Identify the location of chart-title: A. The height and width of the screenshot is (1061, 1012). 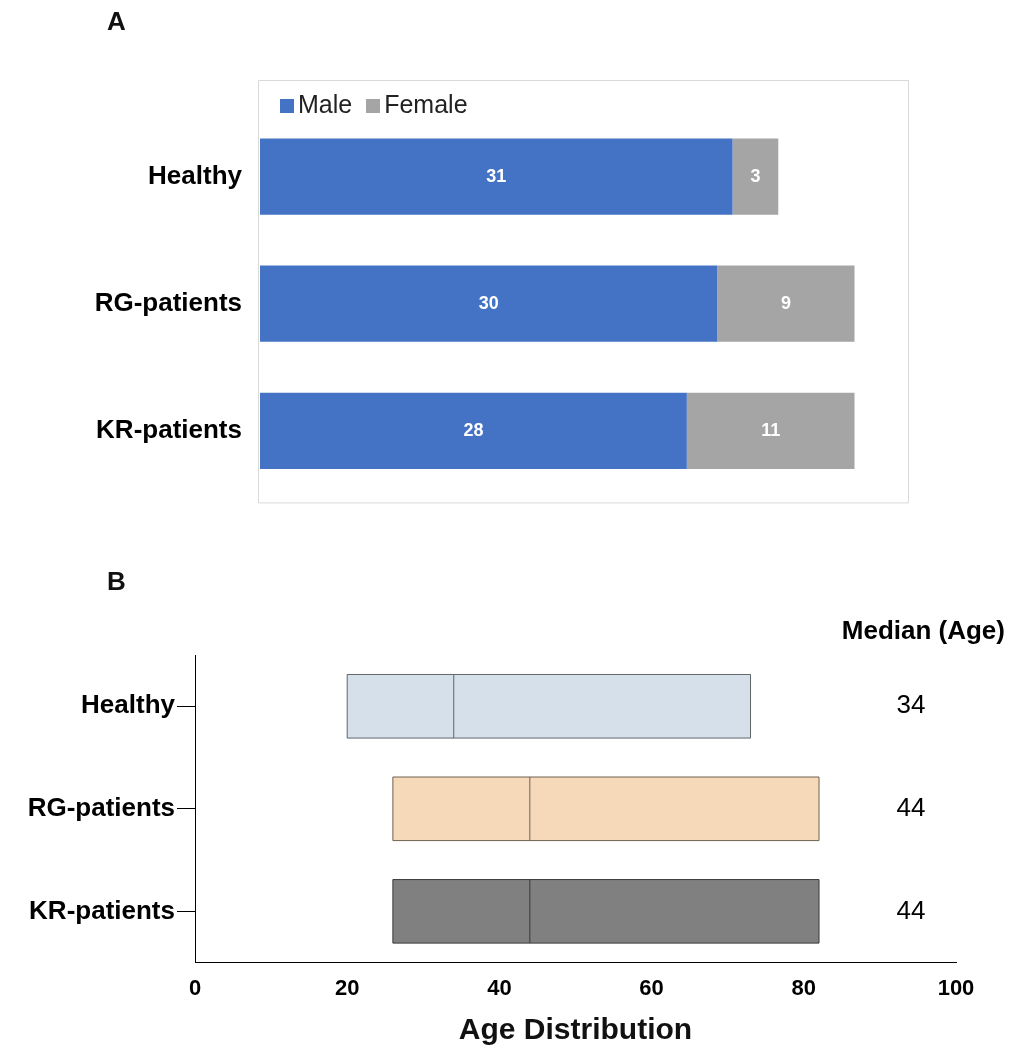
(116, 21).